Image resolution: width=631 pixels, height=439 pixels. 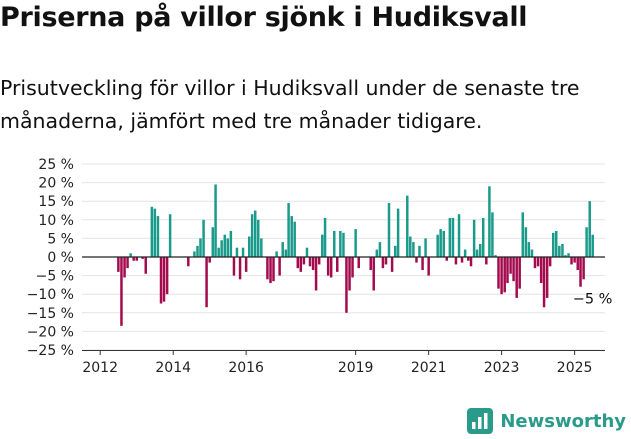 What do you see at coordinates (480, 421) in the screenshot?
I see `bar-chart-logo-icon` at bounding box center [480, 421].